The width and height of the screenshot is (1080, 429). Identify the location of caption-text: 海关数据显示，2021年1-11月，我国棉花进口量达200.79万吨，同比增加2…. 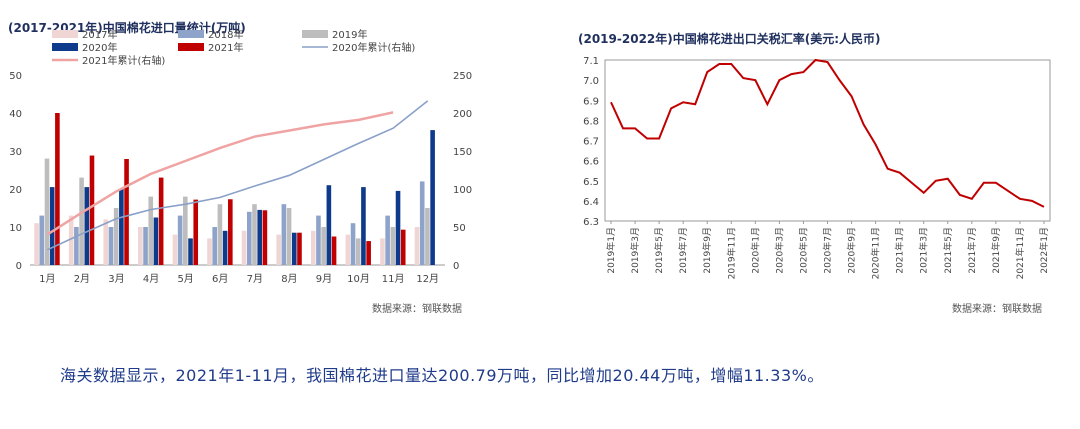
(442, 375).